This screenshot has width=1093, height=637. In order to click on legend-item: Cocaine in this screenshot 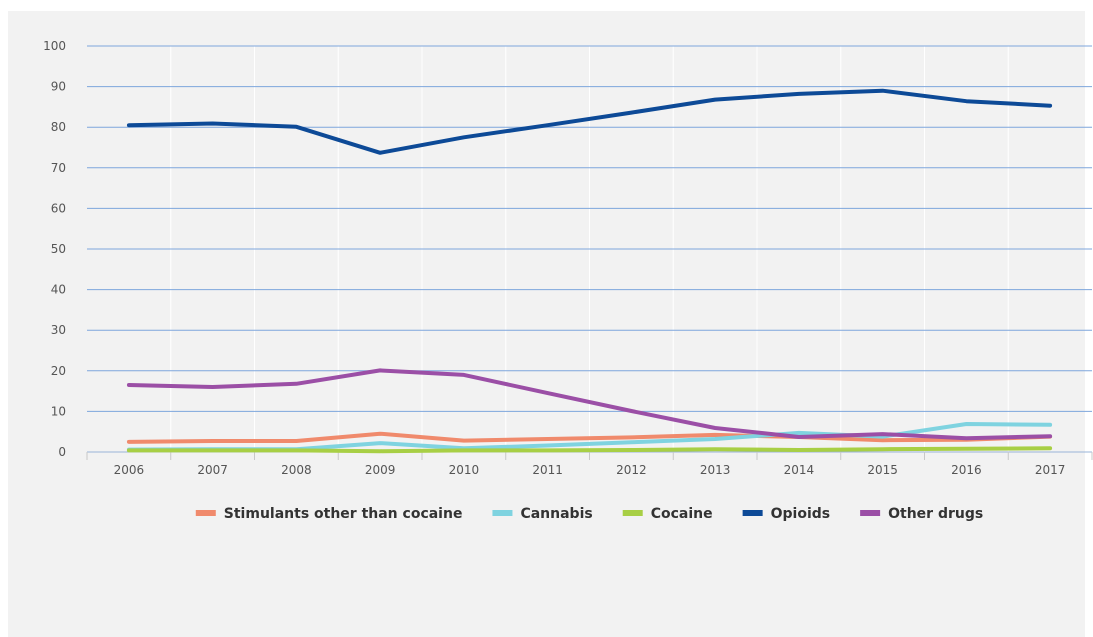, I will do `click(667, 514)`.